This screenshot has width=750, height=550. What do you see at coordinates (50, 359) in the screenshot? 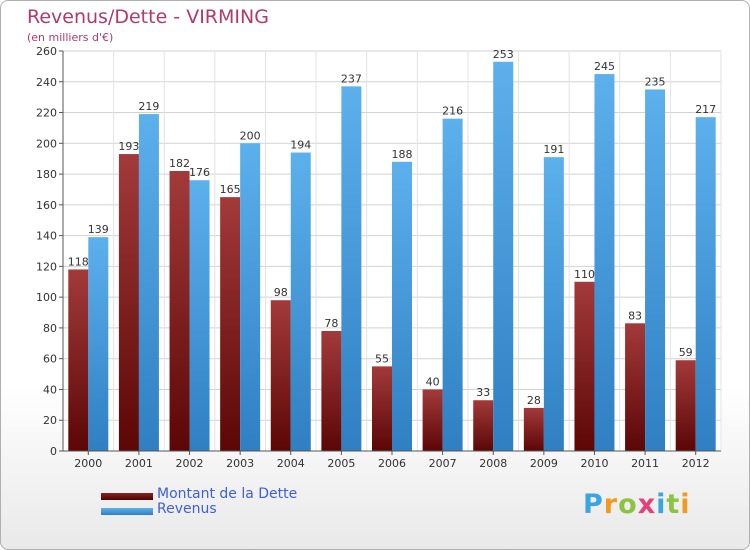
I see `y-tick-label: 60` at bounding box center [50, 359].